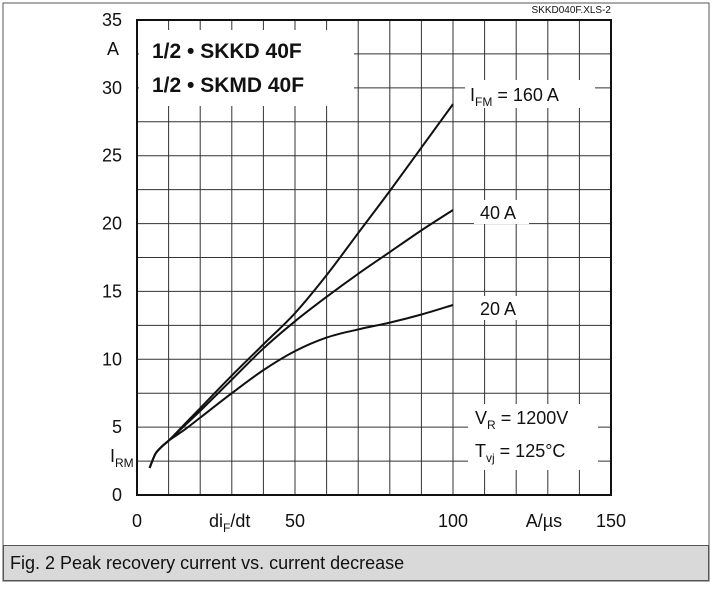  I want to click on y-tick-label: 15, so click(112, 291).